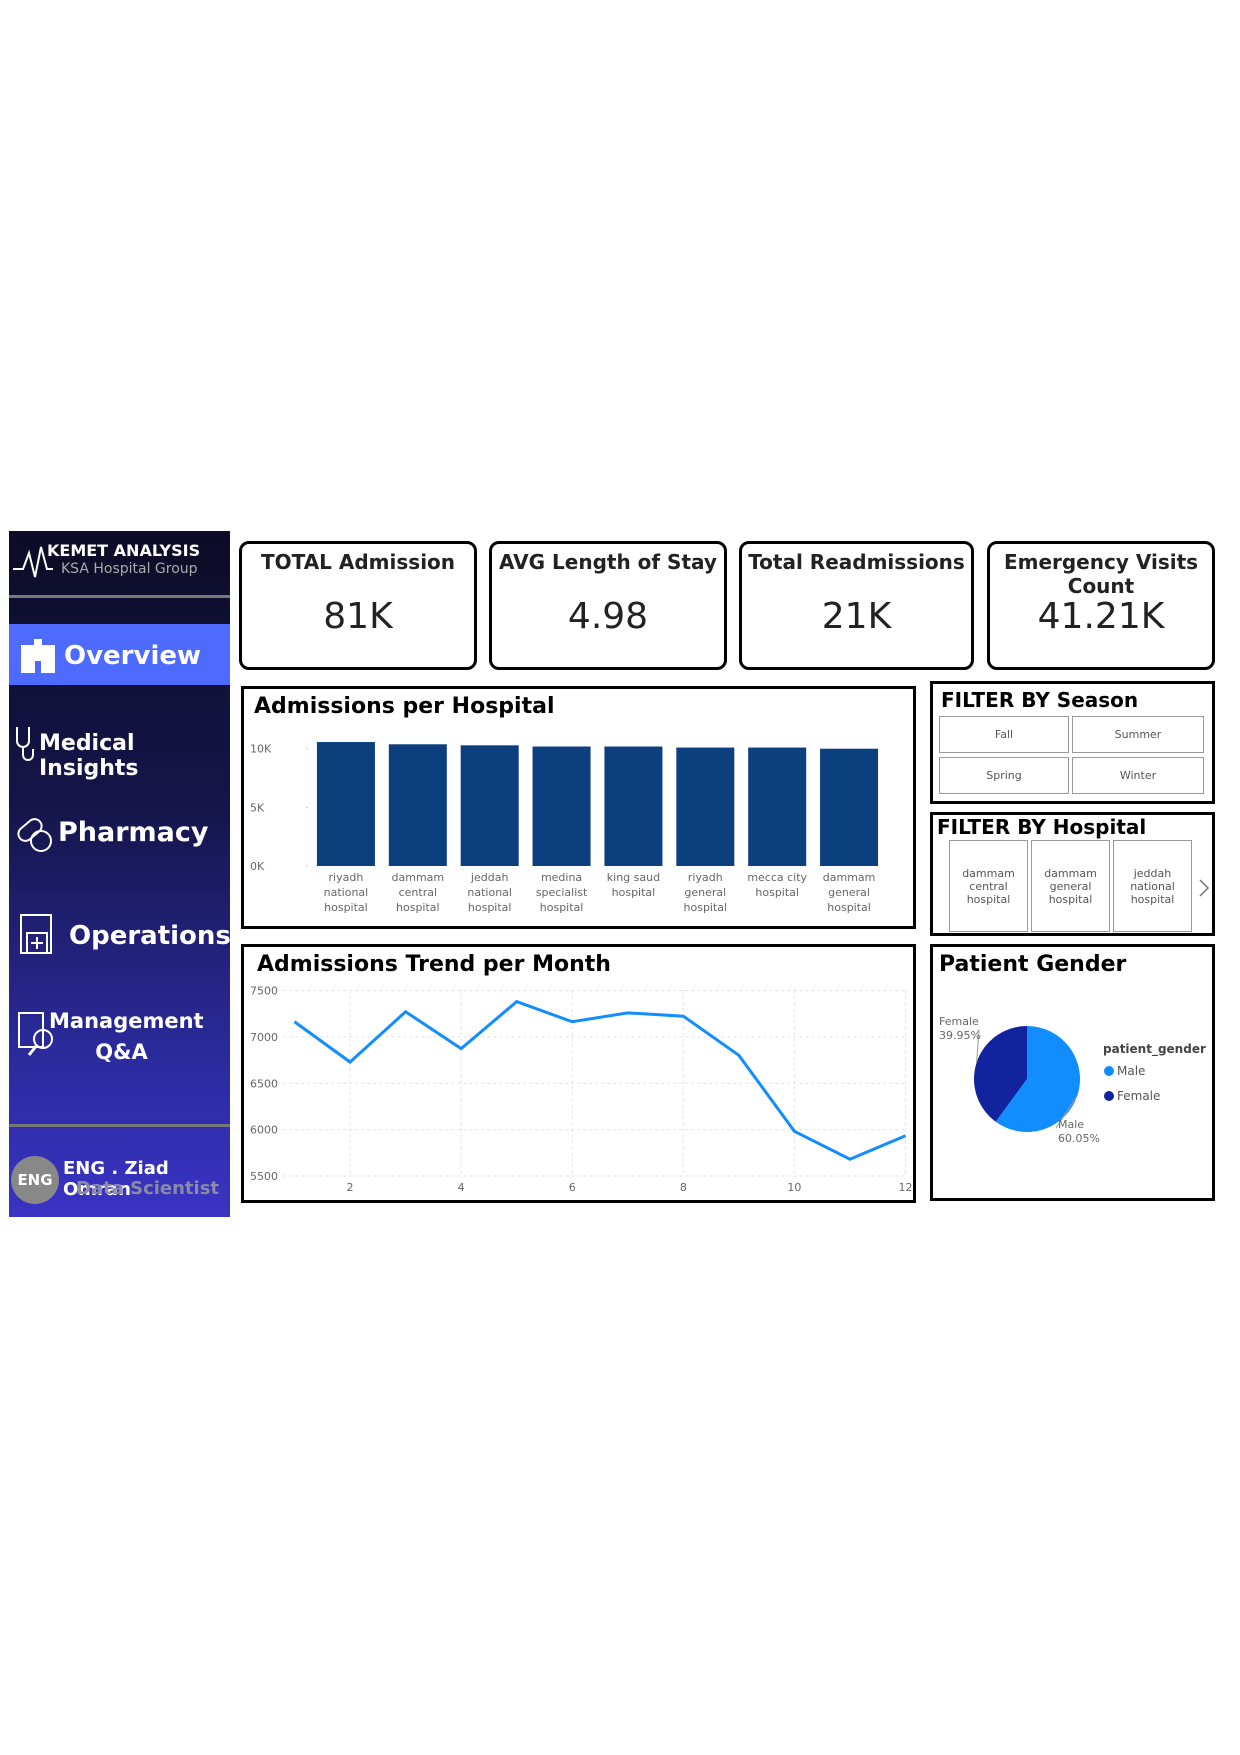 The image size is (1240, 1755). What do you see at coordinates (133, 832) in the screenshot?
I see `nav-item: Pharmacy` at bounding box center [133, 832].